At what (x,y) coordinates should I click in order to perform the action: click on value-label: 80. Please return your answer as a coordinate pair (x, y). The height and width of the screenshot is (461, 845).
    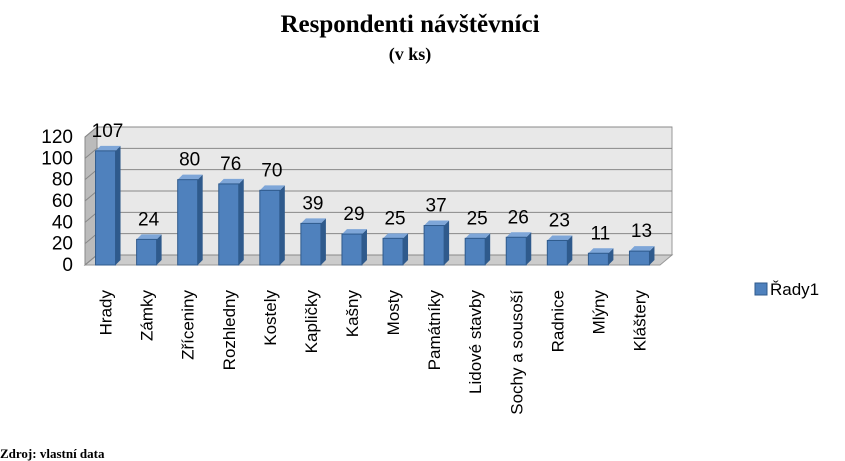
    Looking at the image, I should click on (189, 160).